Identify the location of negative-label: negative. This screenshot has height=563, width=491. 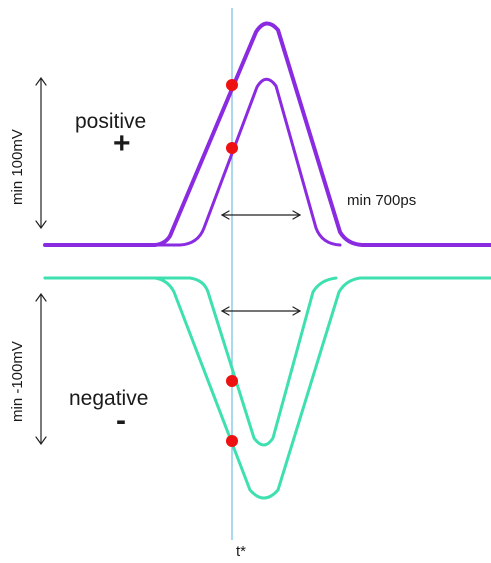
(108, 398).